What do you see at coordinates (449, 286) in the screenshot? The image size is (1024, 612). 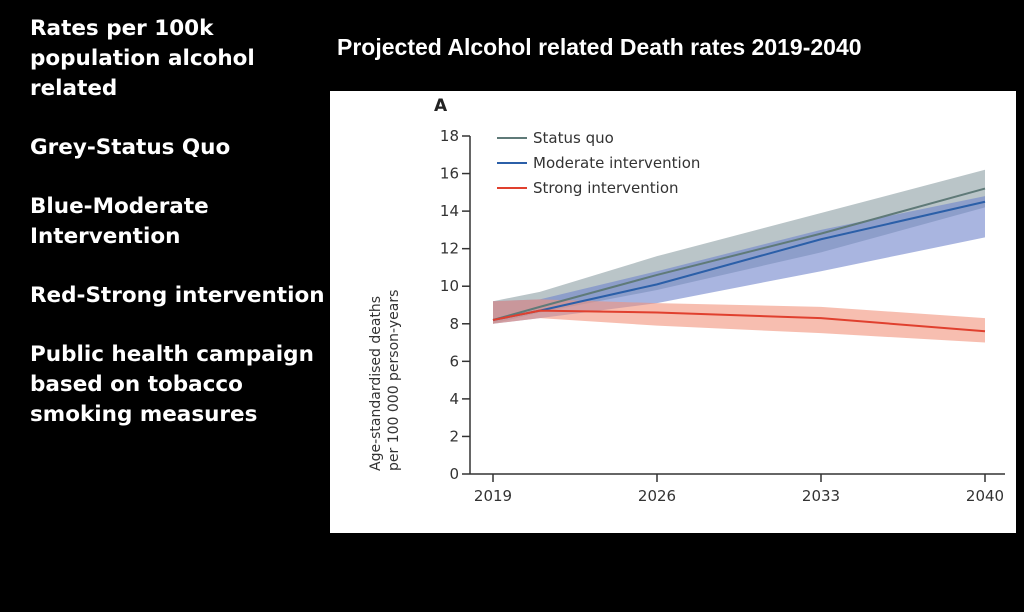 I see `y-tick-label: 10` at bounding box center [449, 286].